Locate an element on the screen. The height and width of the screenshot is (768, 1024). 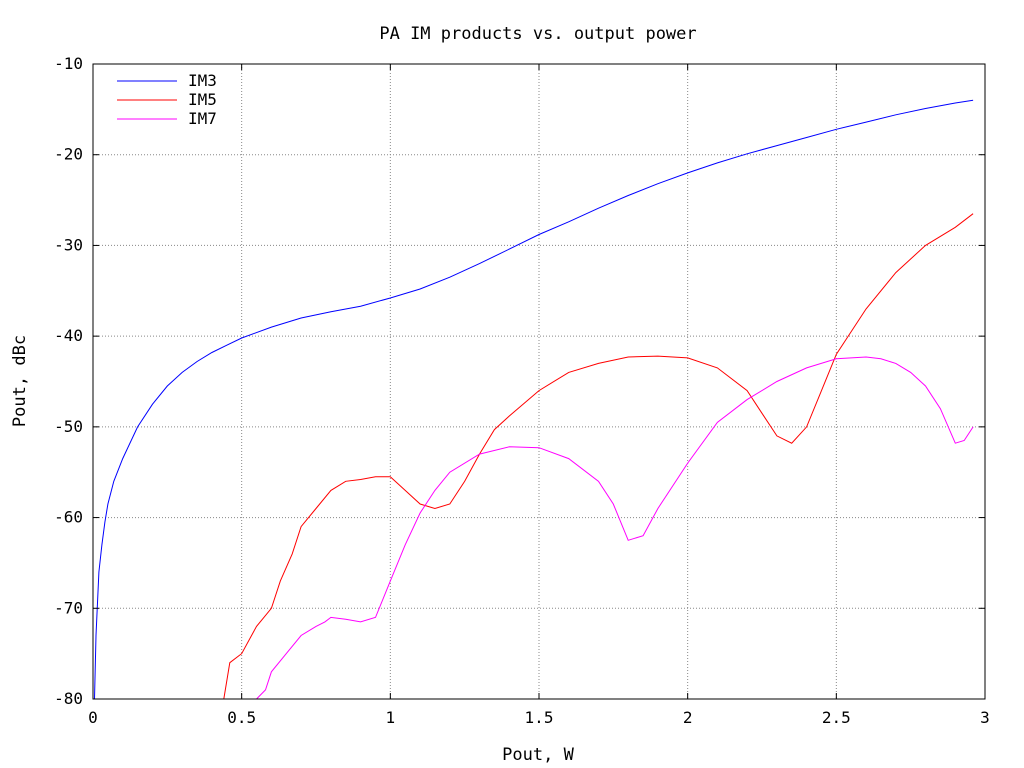
x-tick-label: 0.5 is located at coordinates (241, 717).